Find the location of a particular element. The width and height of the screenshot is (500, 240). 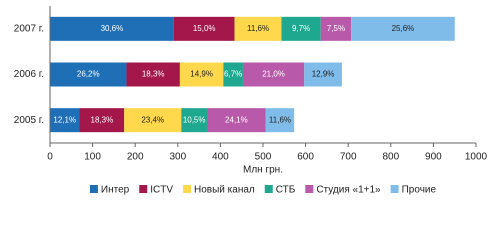

x-tick-label: 500 is located at coordinates (263, 157).